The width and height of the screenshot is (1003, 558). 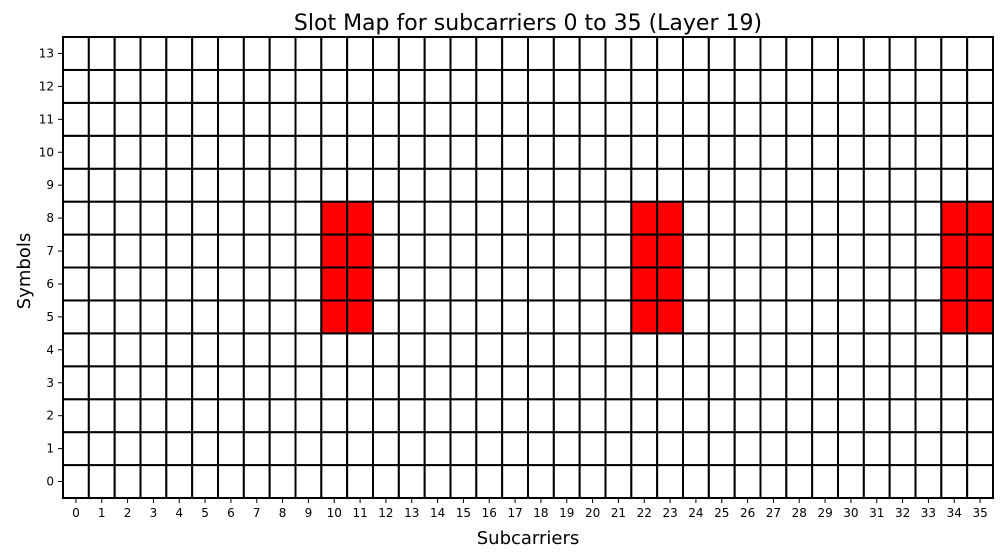 What do you see at coordinates (979, 513) in the screenshot?
I see `x-tick-label: 35` at bounding box center [979, 513].